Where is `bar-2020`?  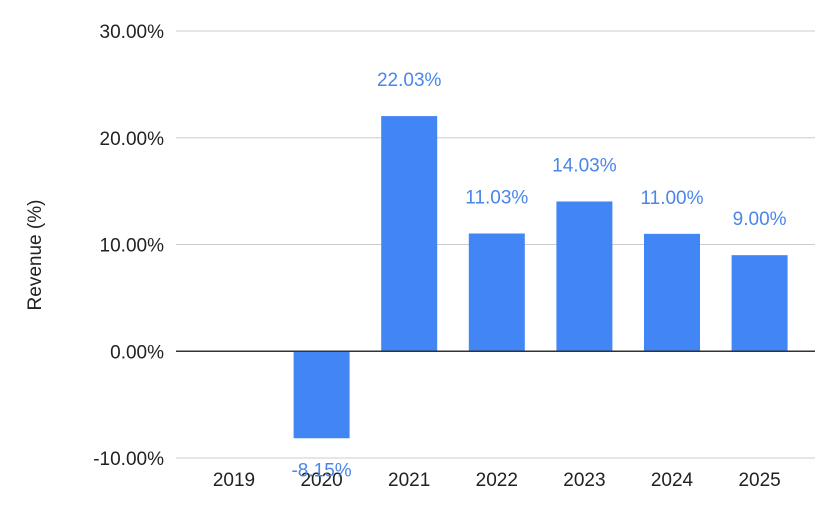
bar-2020 is located at coordinates (321, 395).